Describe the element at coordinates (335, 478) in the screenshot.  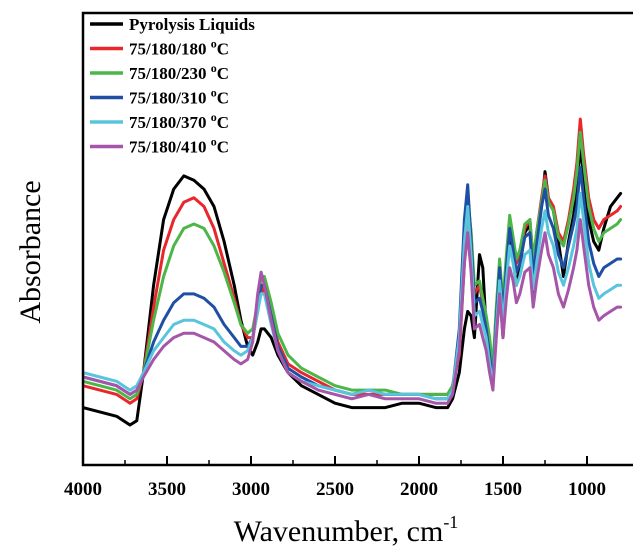
I see `x-axis: 4000 3500 3000 2500 2000 1500 1000` at that location.